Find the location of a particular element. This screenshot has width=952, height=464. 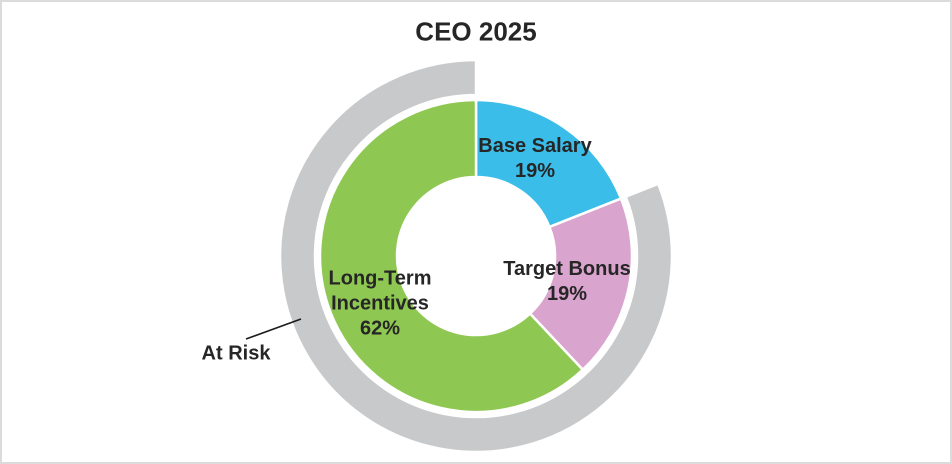

at-risk-leader-line is located at coordinates (273, 329).